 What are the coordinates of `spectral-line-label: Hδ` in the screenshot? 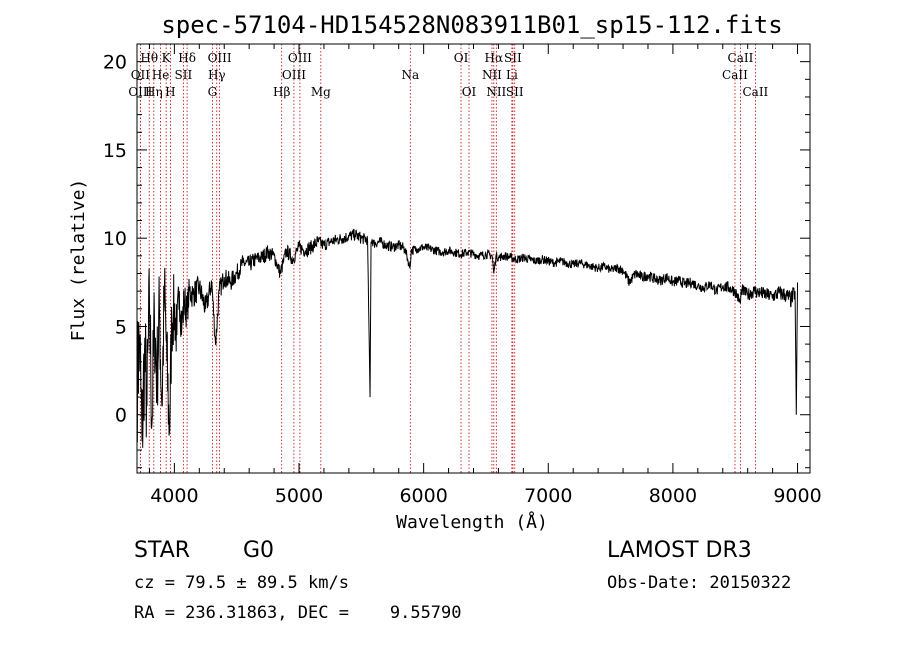 It's located at (187, 58).